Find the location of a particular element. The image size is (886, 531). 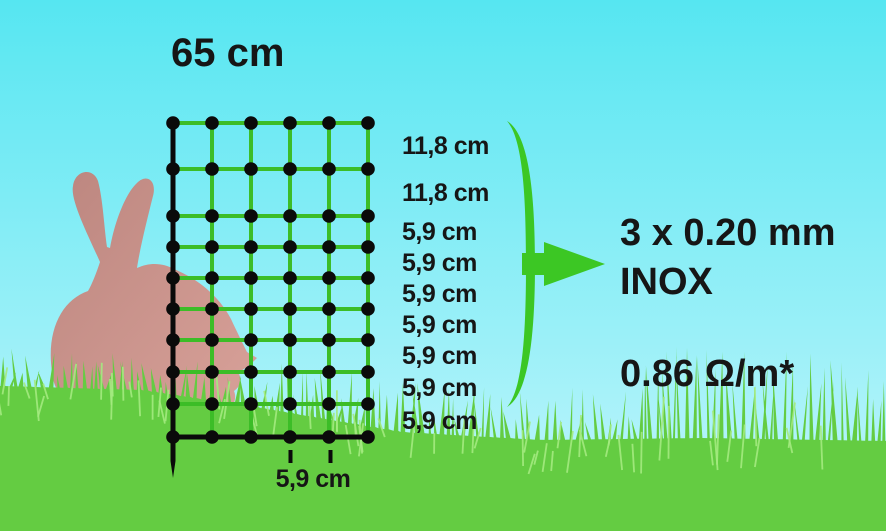

brace-arrow-group is located at coordinates (556, 264).